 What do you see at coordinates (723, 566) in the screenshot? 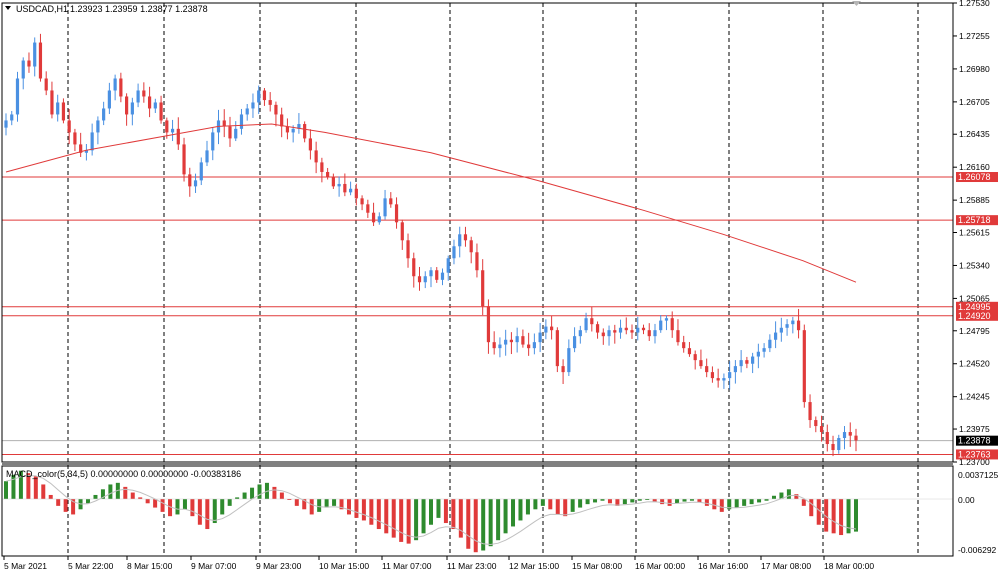
I see `x-tick-label: 16 Mar 16:00` at bounding box center [723, 566].